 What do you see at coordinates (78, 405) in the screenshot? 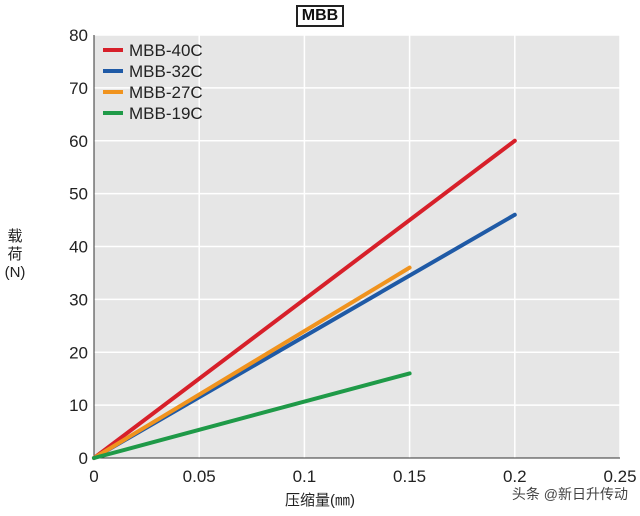
I see `y-tick-label: 10` at bounding box center [78, 405].